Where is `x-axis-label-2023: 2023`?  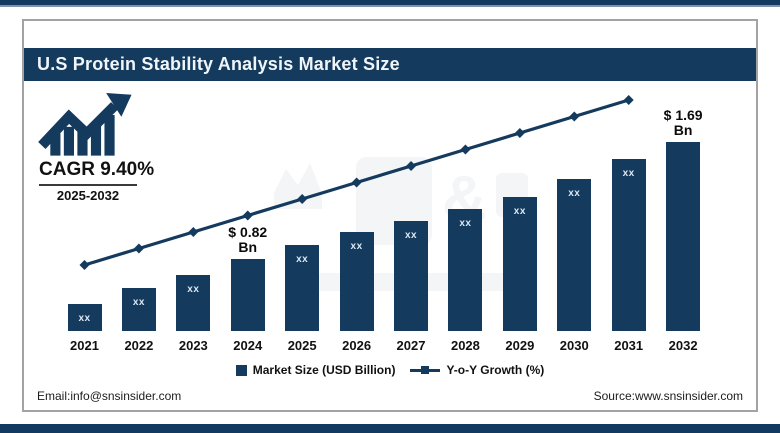
x-axis-label-2023: 2023 is located at coordinates (193, 345).